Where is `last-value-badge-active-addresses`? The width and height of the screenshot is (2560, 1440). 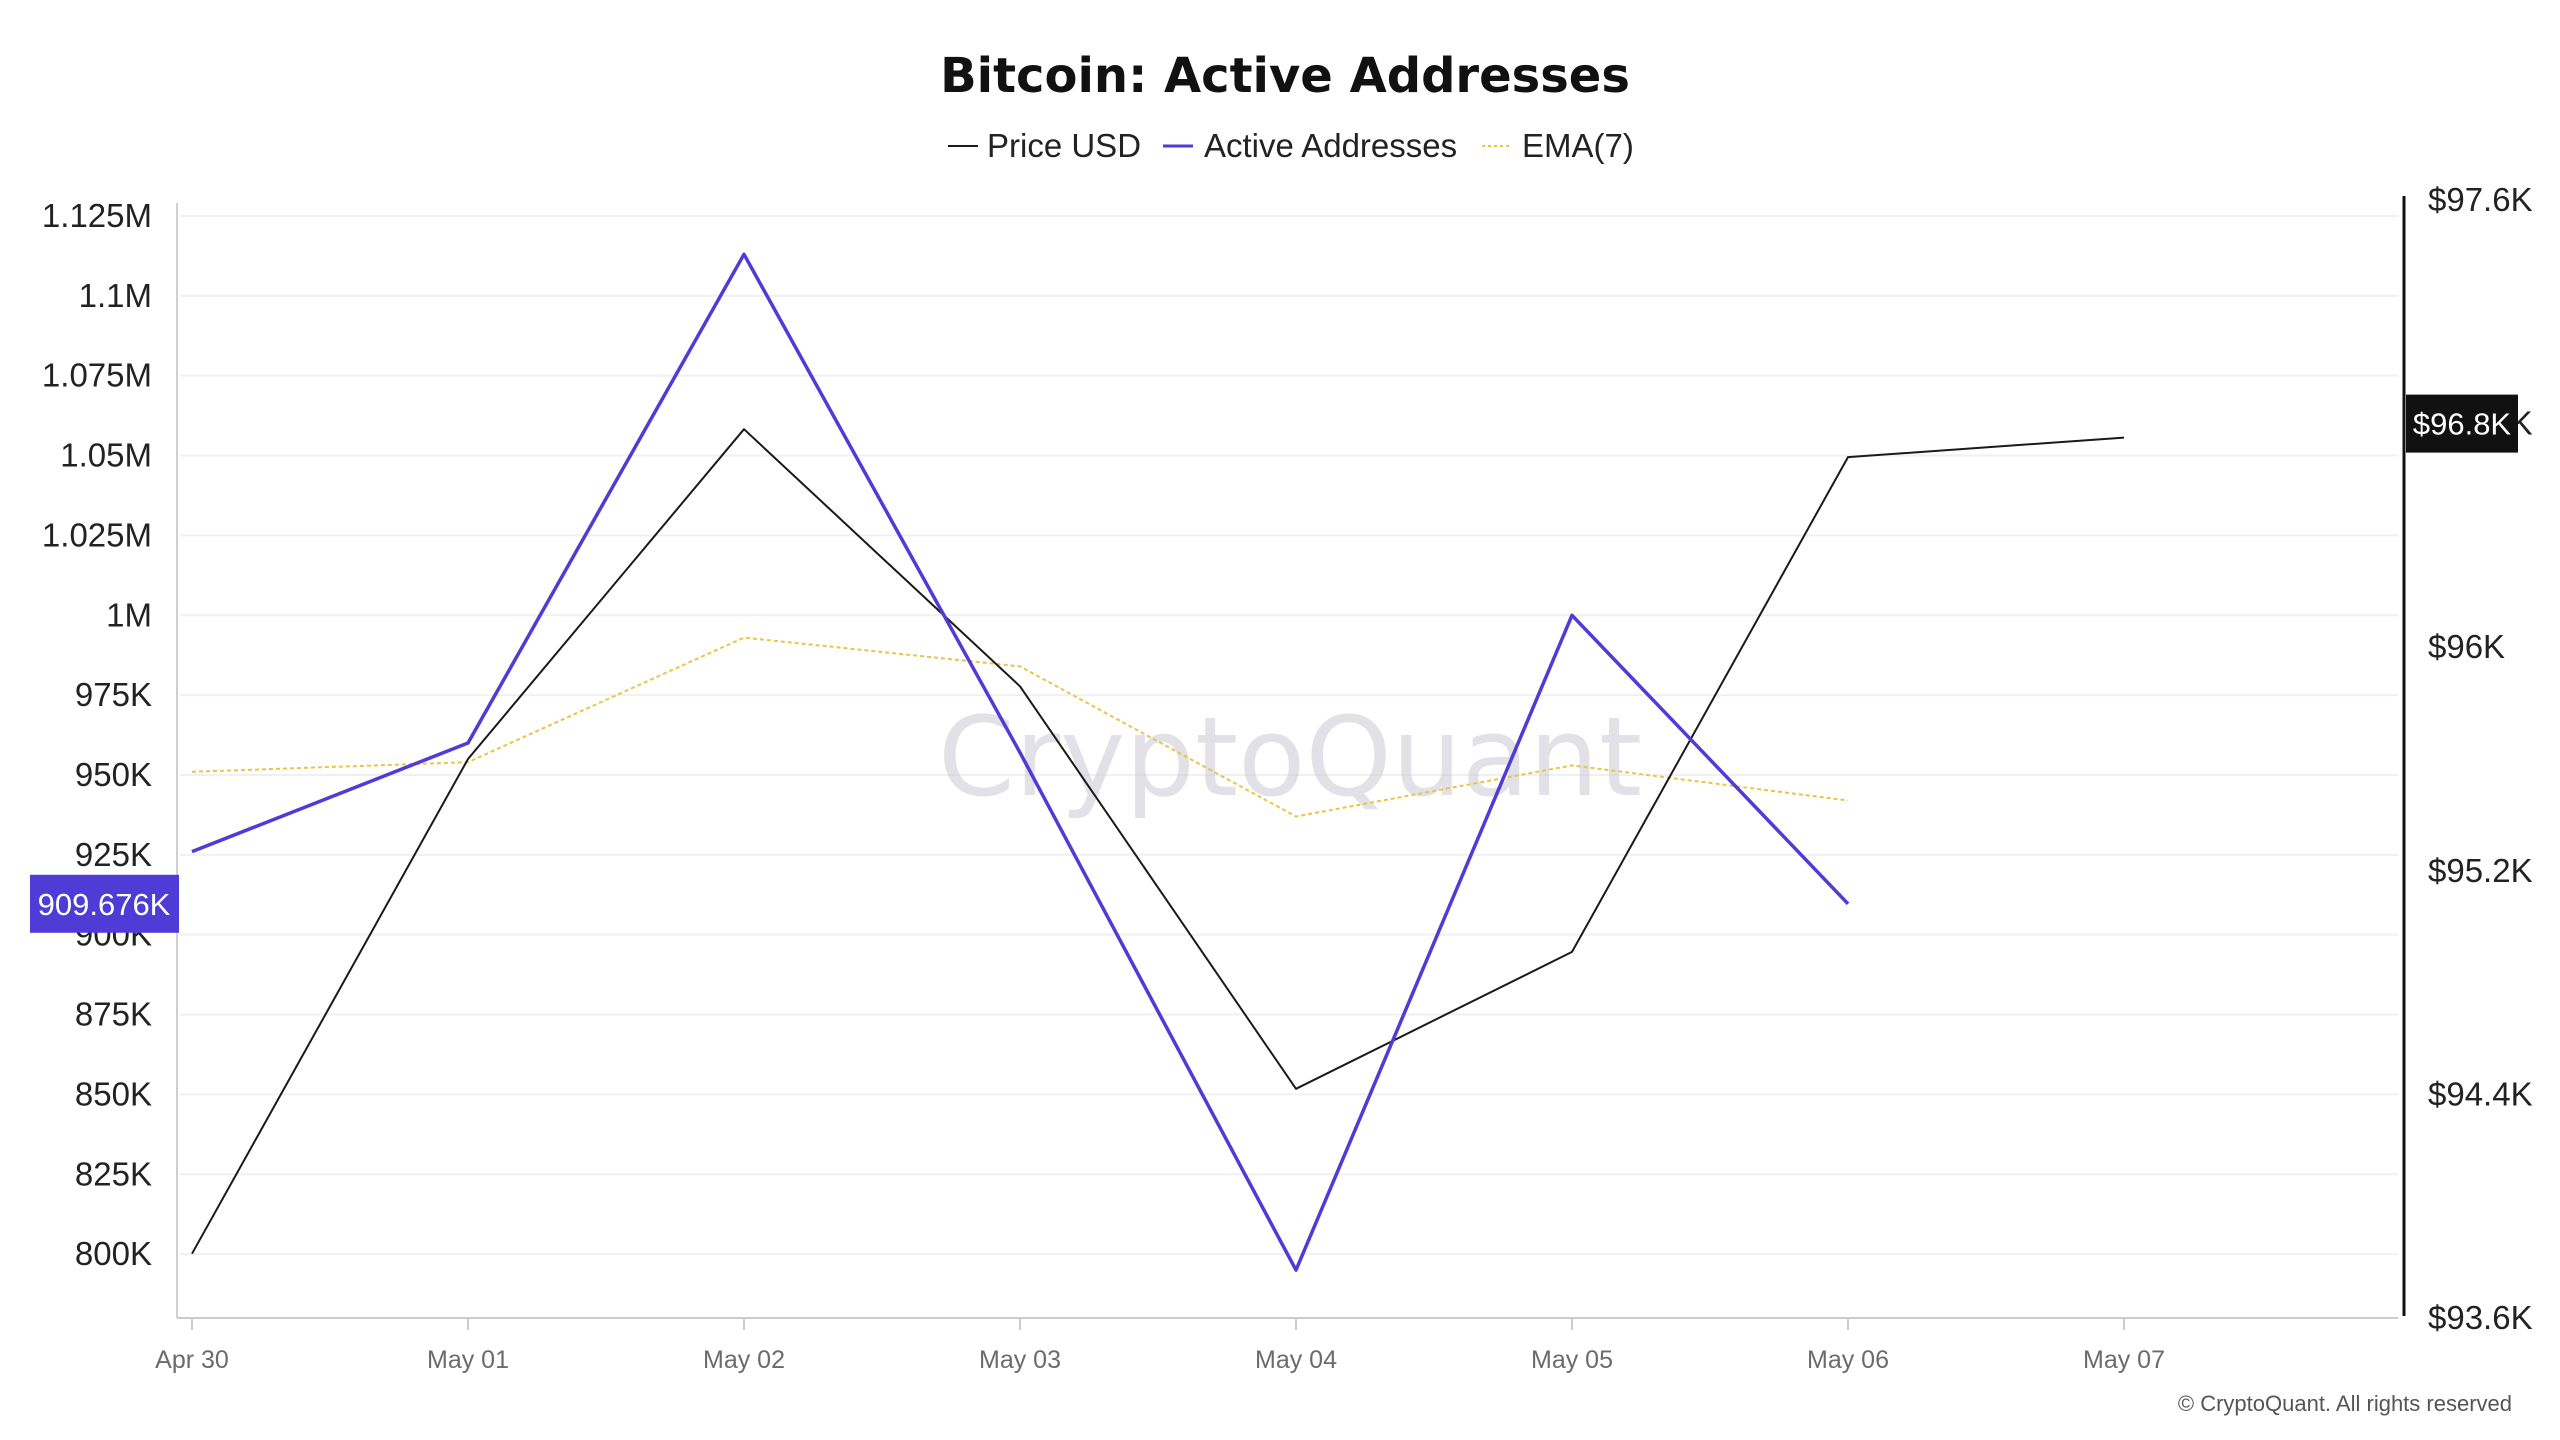
last-value-badge-active-addresses is located at coordinates (104, 903).